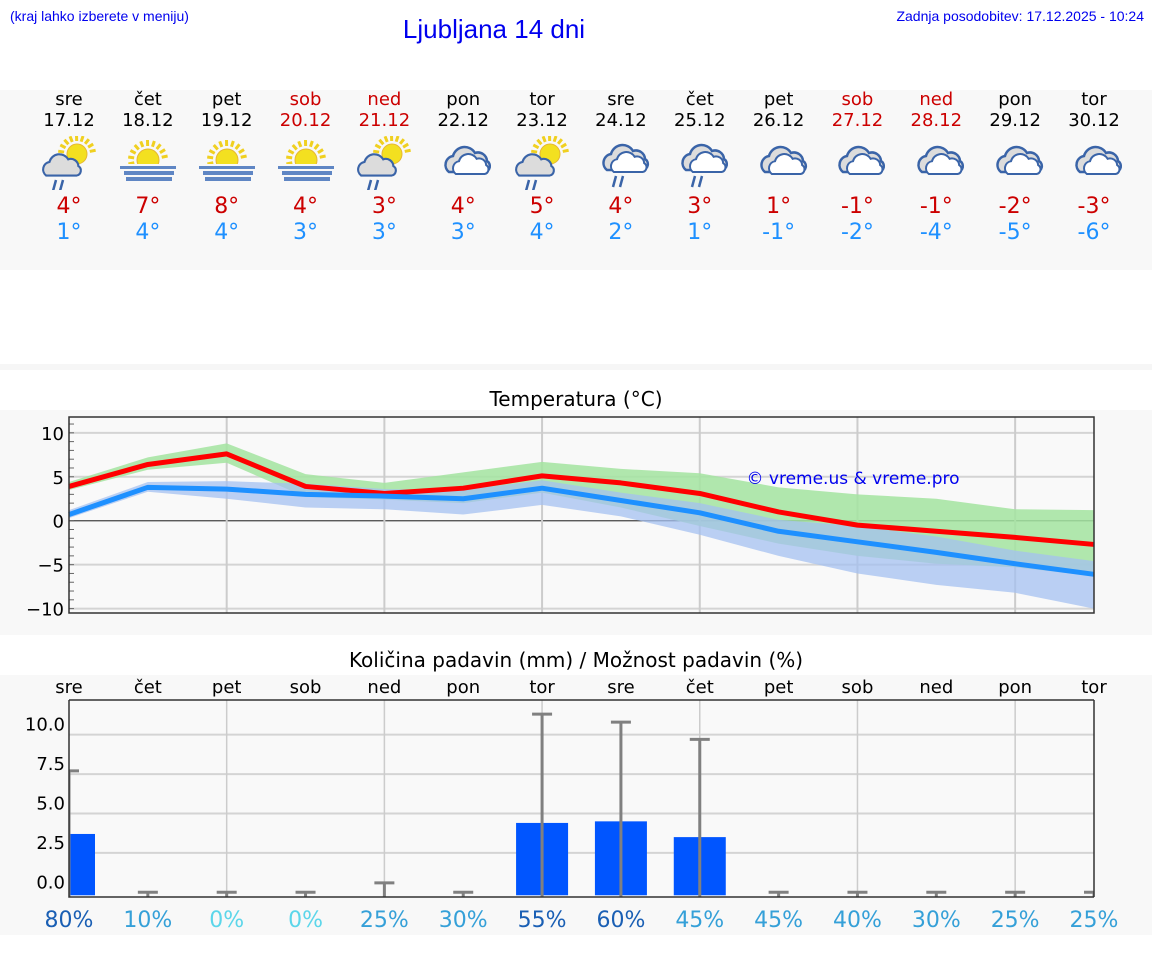  I want to click on precipitation-probability: 40%, so click(857, 920).